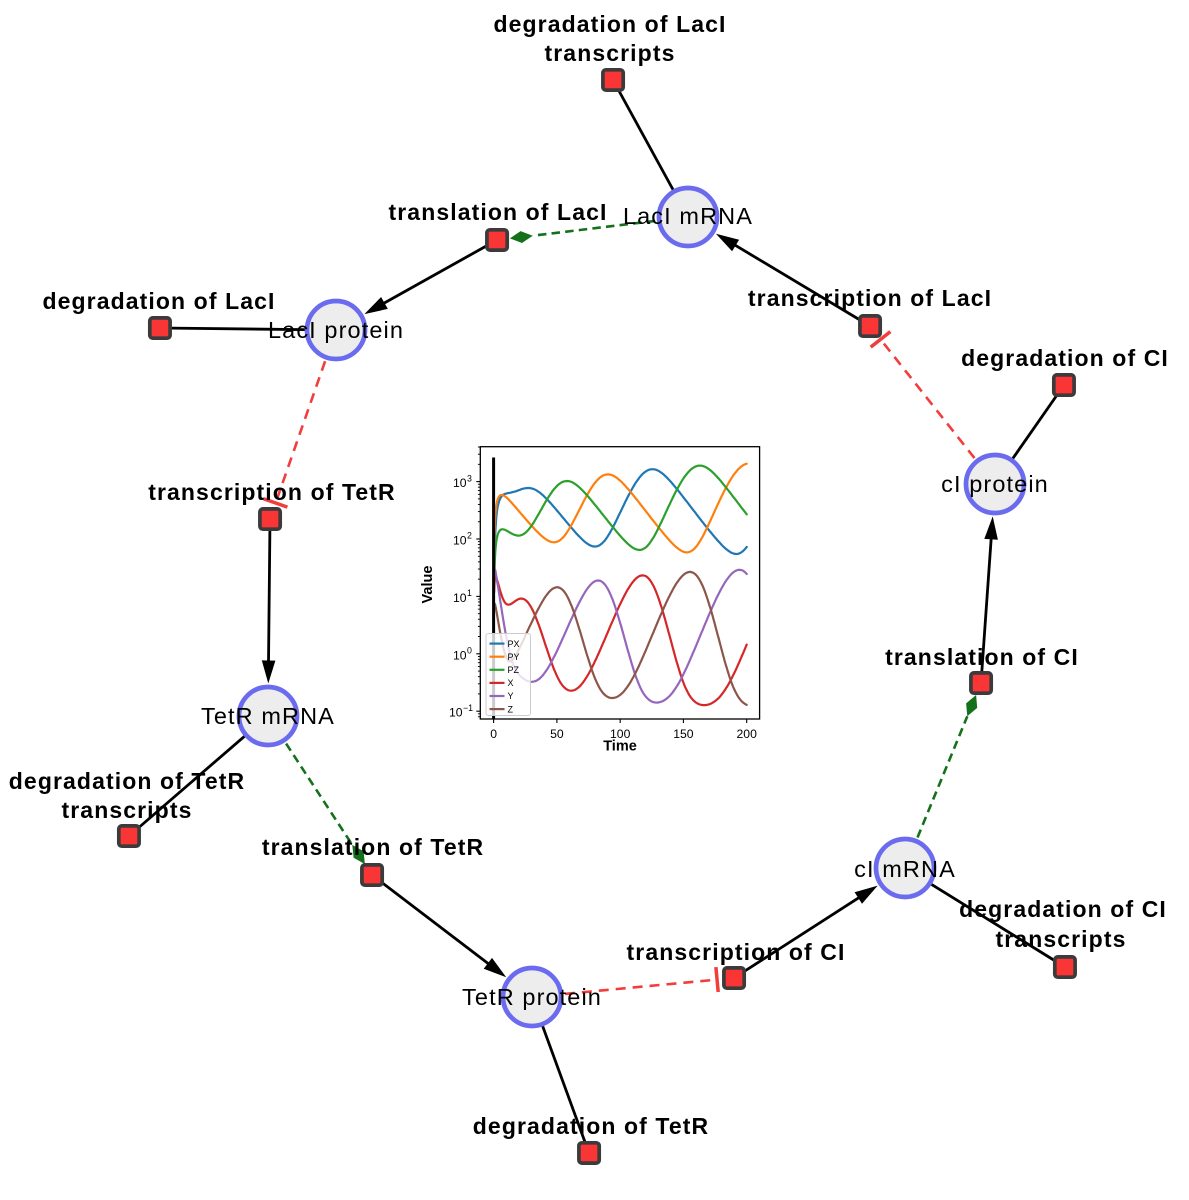 Image resolution: width=1189 pixels, height=1200 pixels. I want to click on svg-text: PY, so click(514, 657).